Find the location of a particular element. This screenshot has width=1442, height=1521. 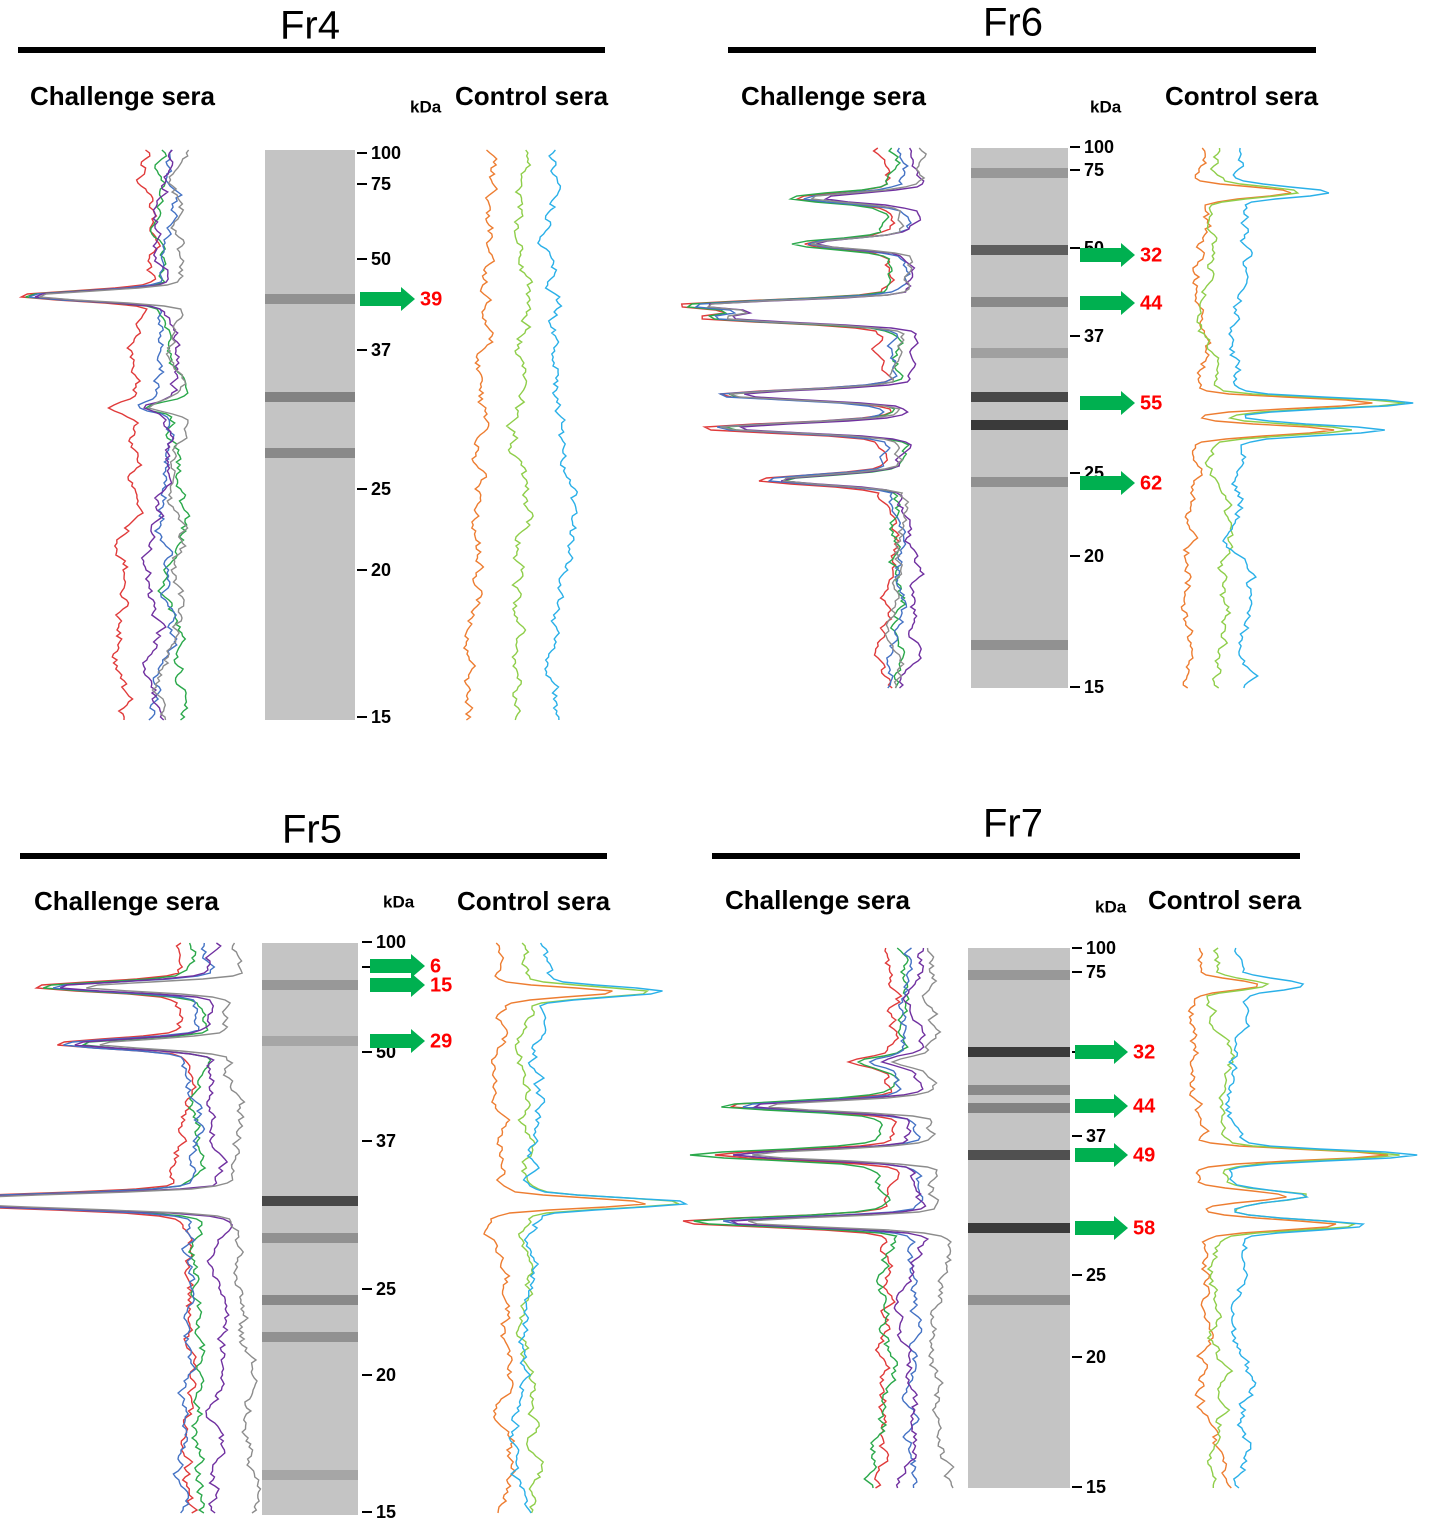

panel-title: Fr4 is located at coordinates (310, 26).